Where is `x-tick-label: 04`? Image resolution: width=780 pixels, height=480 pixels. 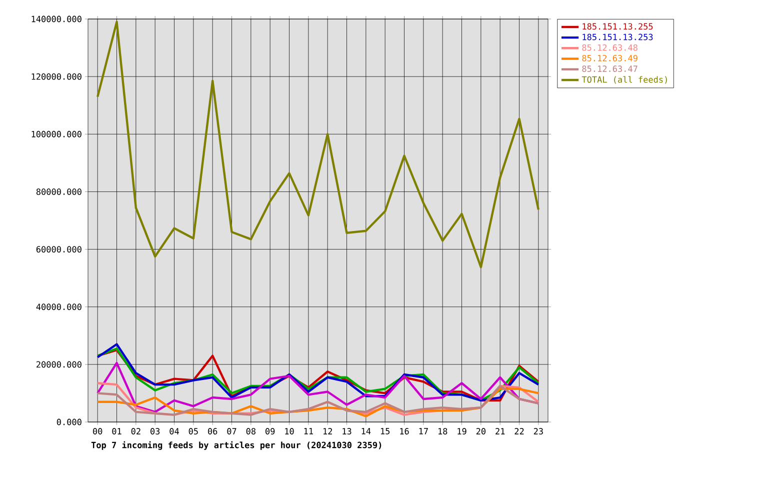
x-tick-label: 04 is located at coordinates (174, 431).